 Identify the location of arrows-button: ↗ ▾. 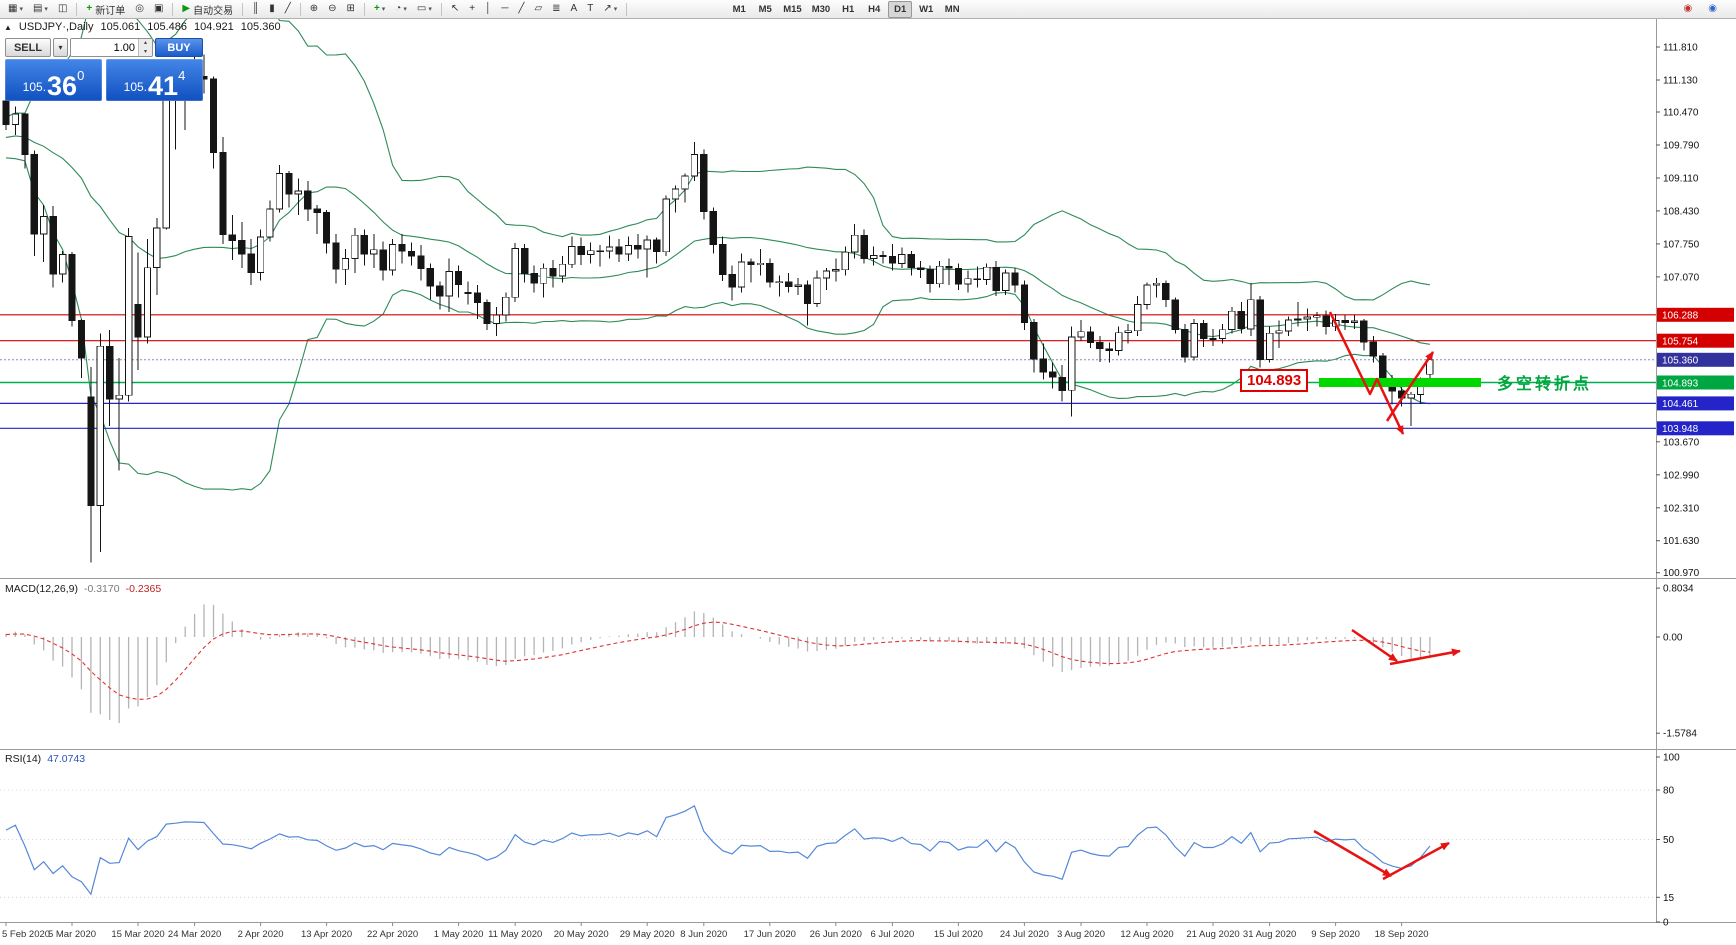
(610, 9).